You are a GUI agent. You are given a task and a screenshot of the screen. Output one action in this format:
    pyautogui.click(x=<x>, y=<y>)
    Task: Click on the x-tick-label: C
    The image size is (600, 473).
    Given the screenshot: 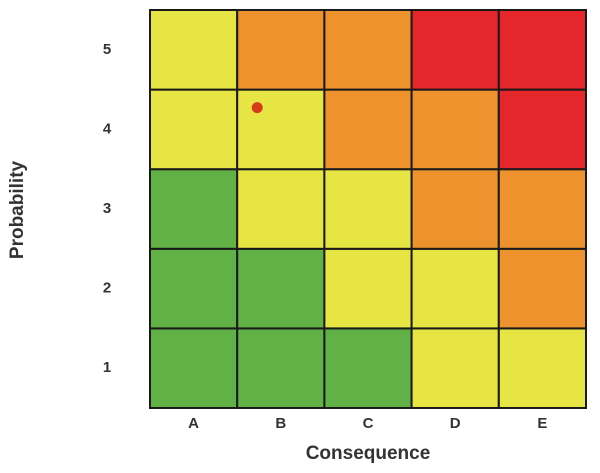 What is the action you would take?
    pyautogui.click(x=368, y=423)
    